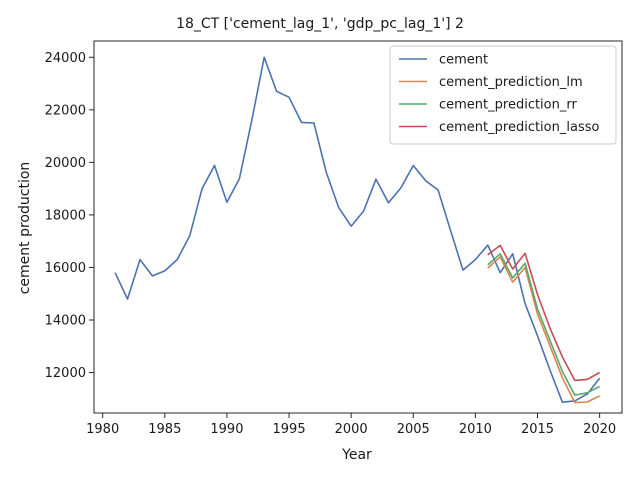 This screenshot has width=640, height=480. Describe the element at coordinates (356, 455) in the screenshot. I see `x-axis-label: Year` at that location.